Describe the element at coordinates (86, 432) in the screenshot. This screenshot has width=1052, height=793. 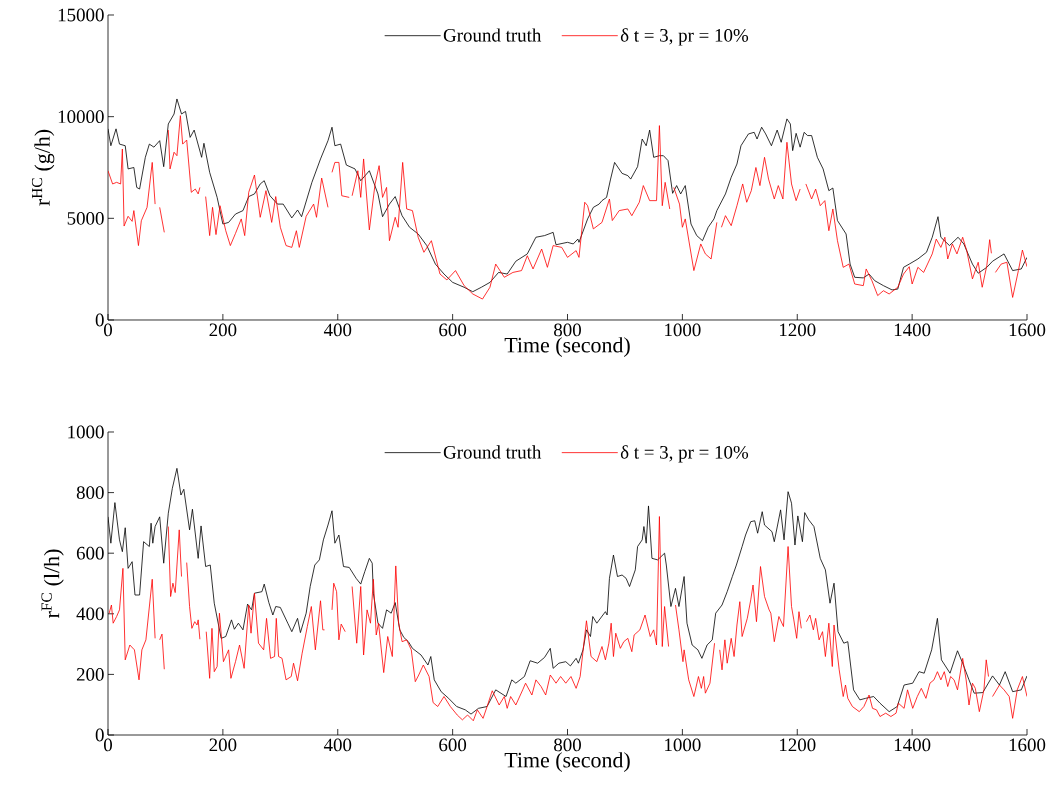
I see `y-tick-label: 1000` at that location.